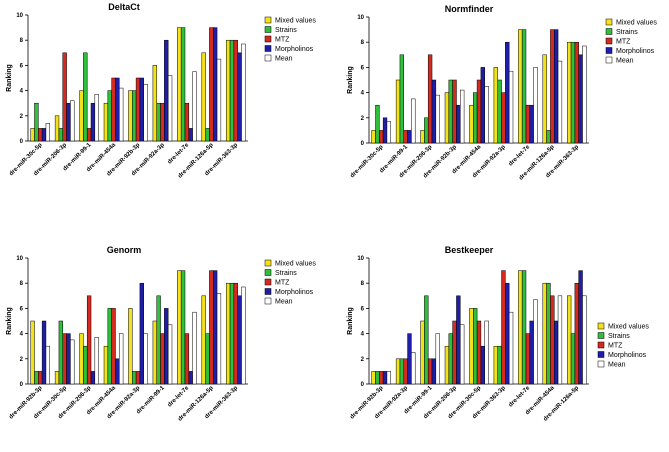  I want to click on y-tick-label: 0, so click(363, 144).